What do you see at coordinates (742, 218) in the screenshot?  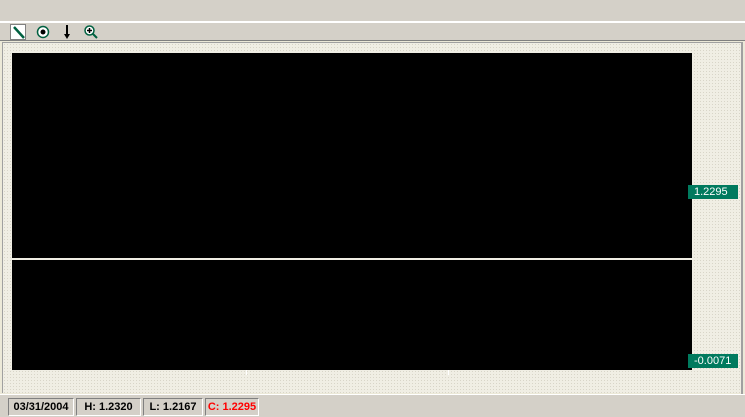 I see `workspace-edge` at bounding box center [742, 218].